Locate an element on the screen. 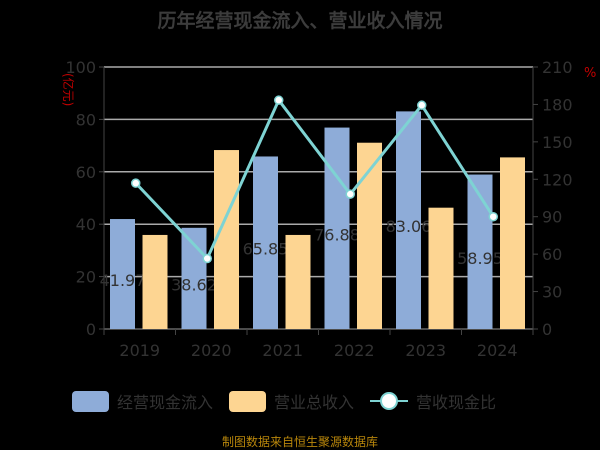 The height and width of the screenshot is (450, 600). y-right-tick-label: 150 is located at coordinates (557, 142).